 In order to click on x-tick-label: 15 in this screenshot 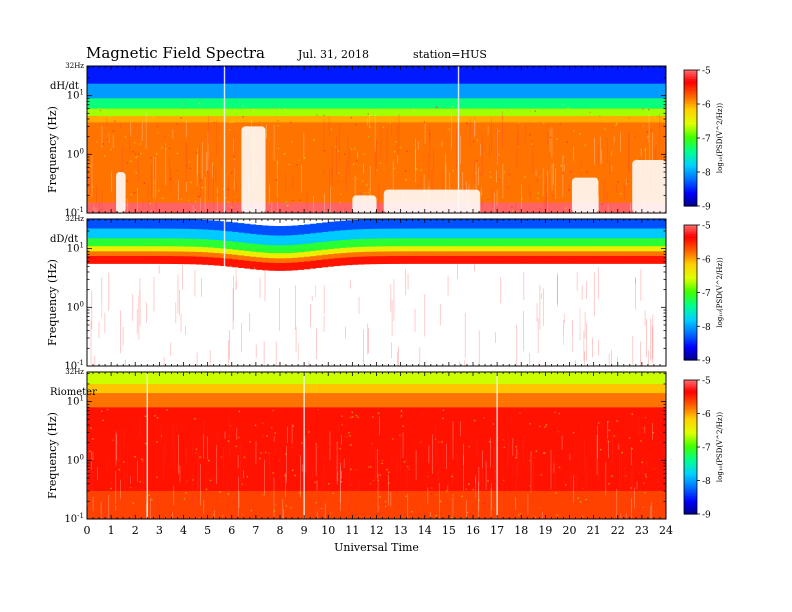, I will do `click(449, 530)`.